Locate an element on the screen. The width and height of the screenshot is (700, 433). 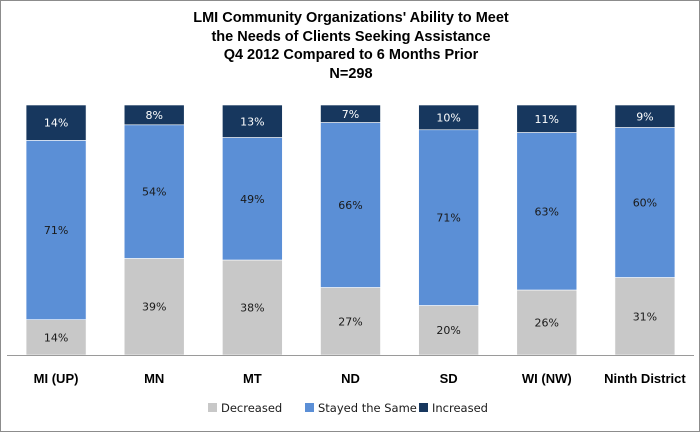
x-tick-label-mn: MN is located at coordinates (154, 378).